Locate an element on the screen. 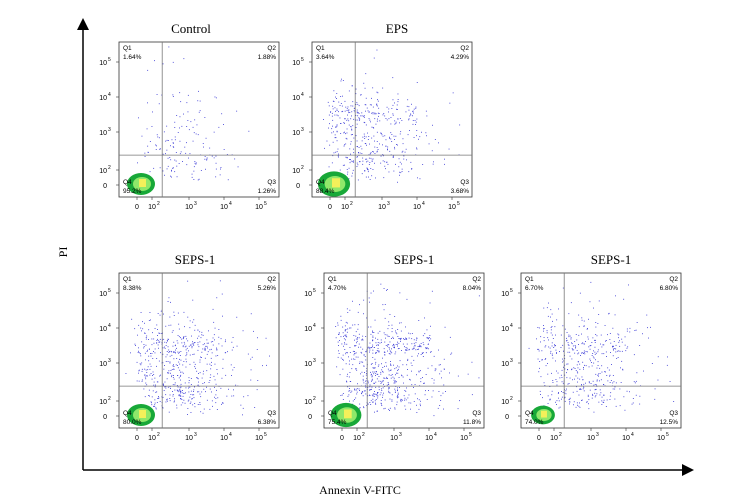 This screenshot has height=501, width=729. q2-label: Q2 is located at coordinates (464, 48).